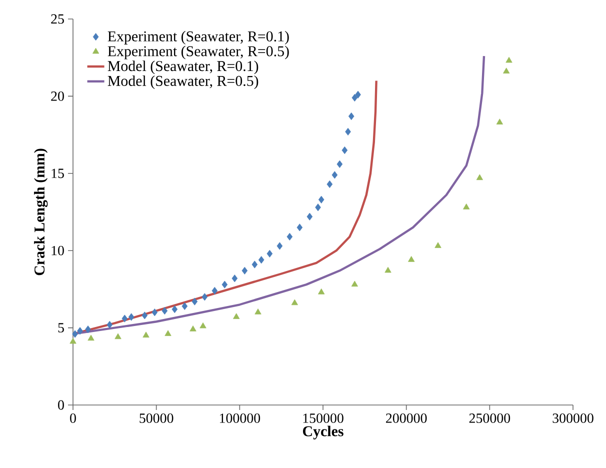 This screenshot has height=468, width=606. Describe the element at coordinates (198, 37) in the screenshot. I see `legend-label: Experiment (Seawater, R=0.1)` at that location.